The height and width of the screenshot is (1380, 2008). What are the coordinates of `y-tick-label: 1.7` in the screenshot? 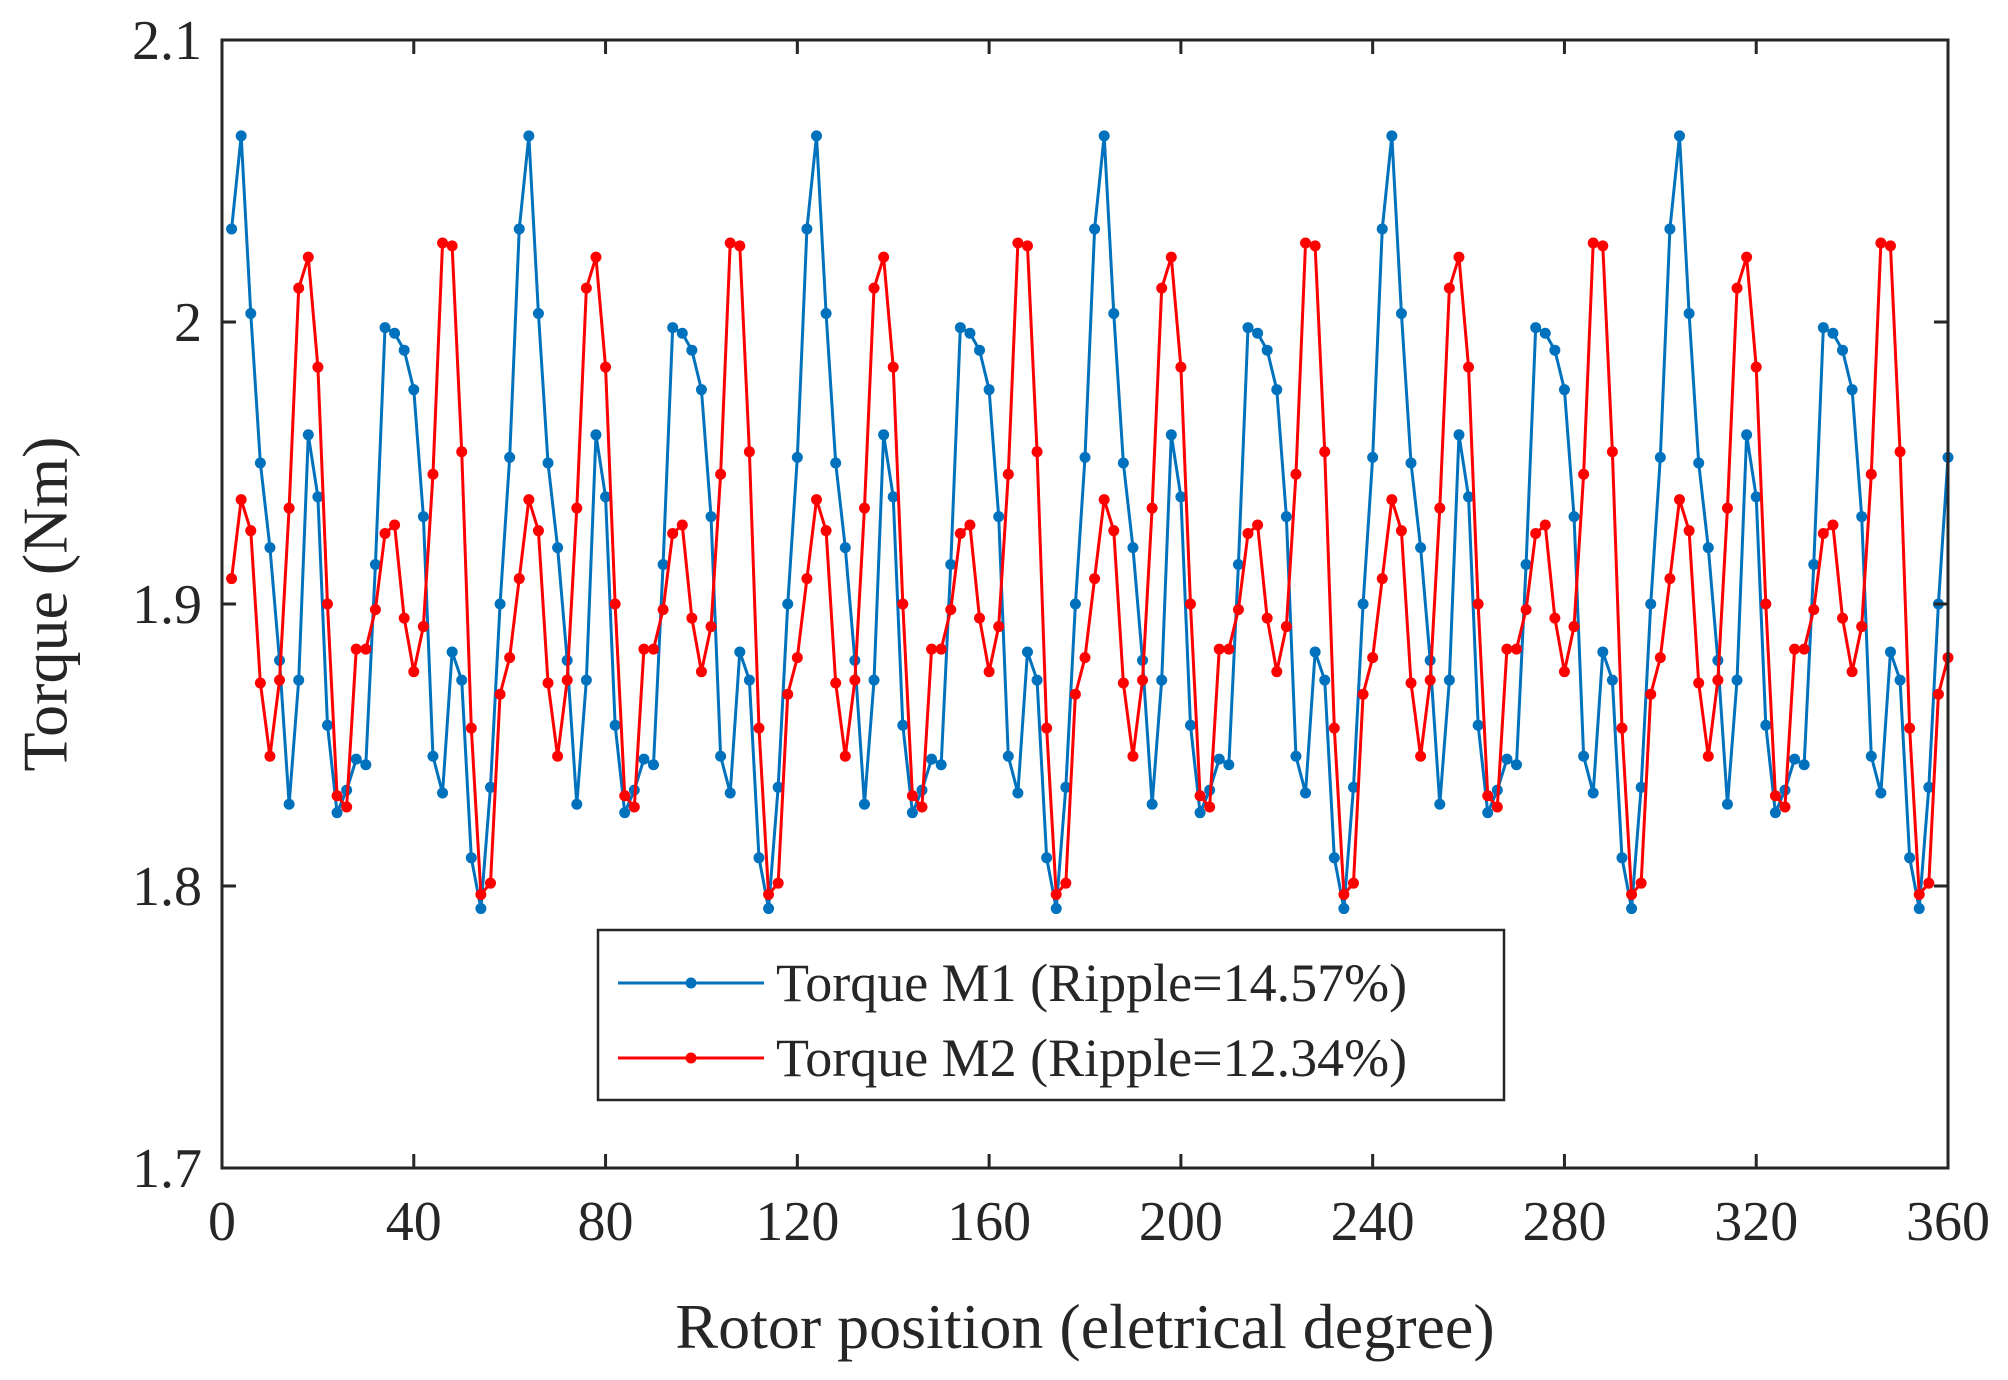 It's located at (167, 1169).